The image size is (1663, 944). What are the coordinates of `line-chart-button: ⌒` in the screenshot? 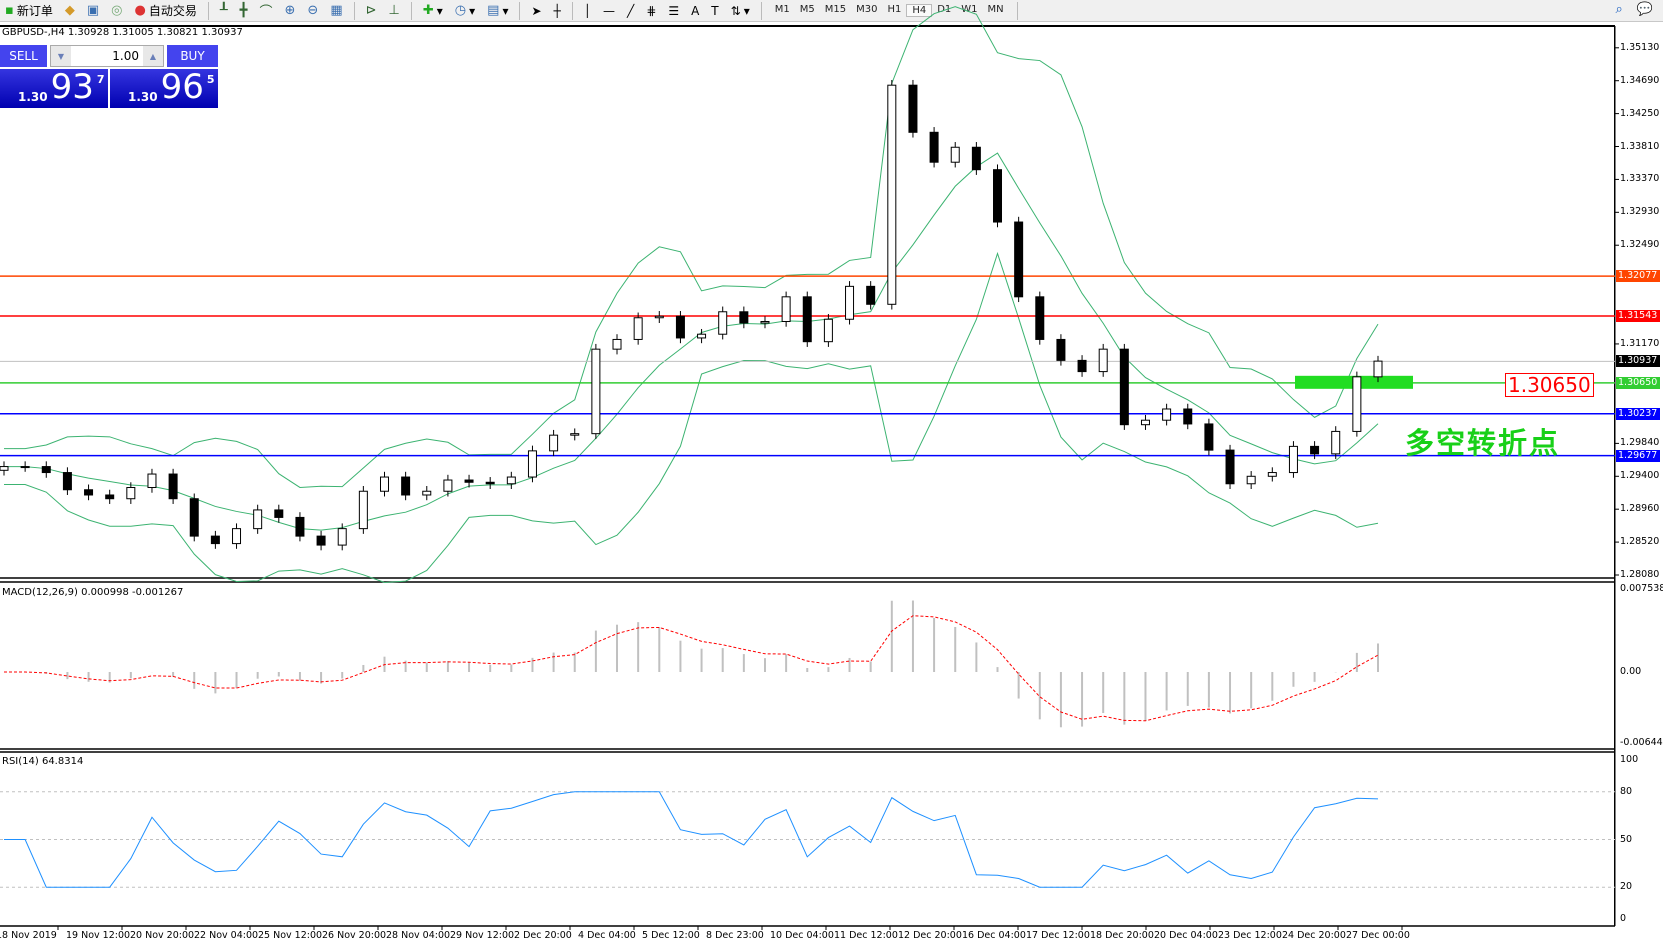 It's located at (265, 11).